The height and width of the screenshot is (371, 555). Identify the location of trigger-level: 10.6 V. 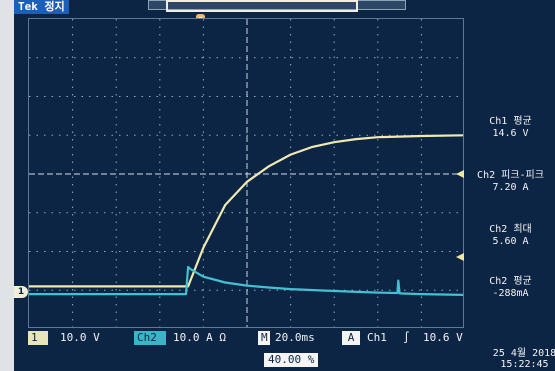
(443, 337).